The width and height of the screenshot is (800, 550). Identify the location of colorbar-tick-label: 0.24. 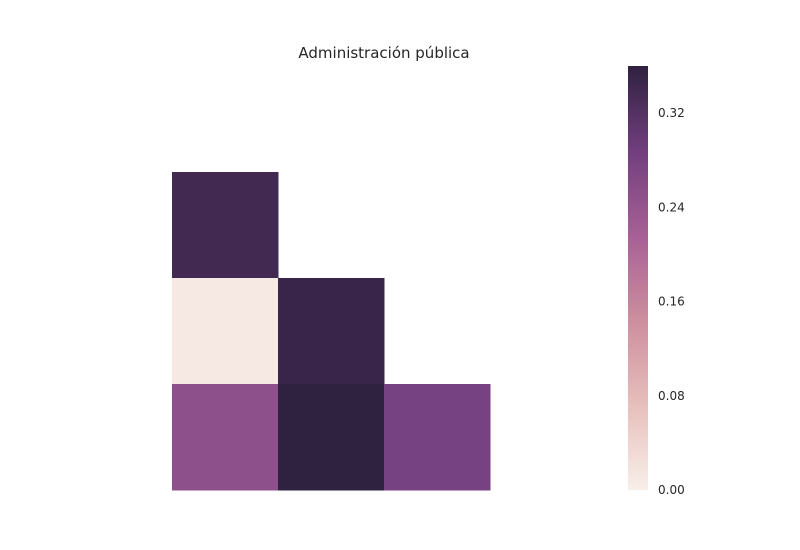
(671, 207).